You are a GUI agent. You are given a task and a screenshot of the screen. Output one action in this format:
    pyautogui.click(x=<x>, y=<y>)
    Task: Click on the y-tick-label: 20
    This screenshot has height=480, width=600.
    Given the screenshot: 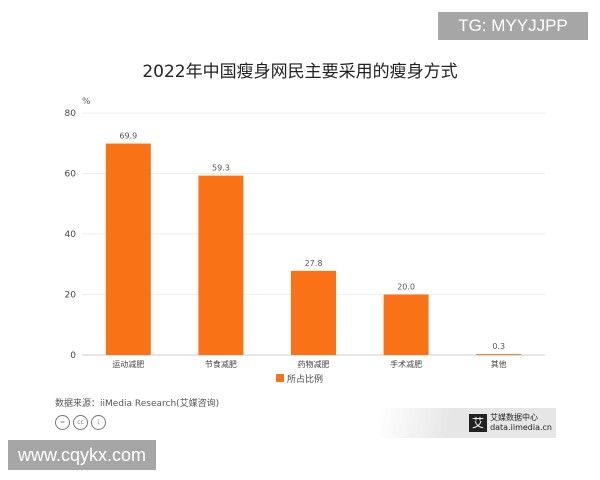 What is the action you would take?
    pyautogui.click(x=71, y=296)
    